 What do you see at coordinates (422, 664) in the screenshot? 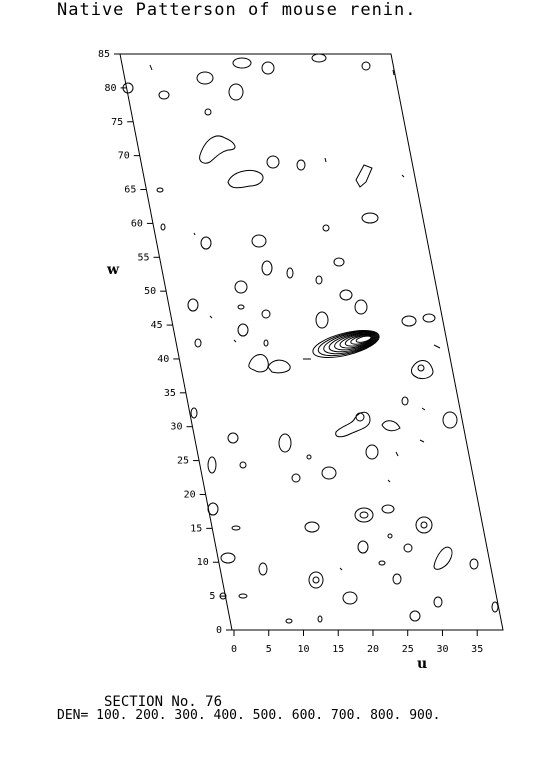
I see `u-axis-label: u` at bounding box center [422, 664].